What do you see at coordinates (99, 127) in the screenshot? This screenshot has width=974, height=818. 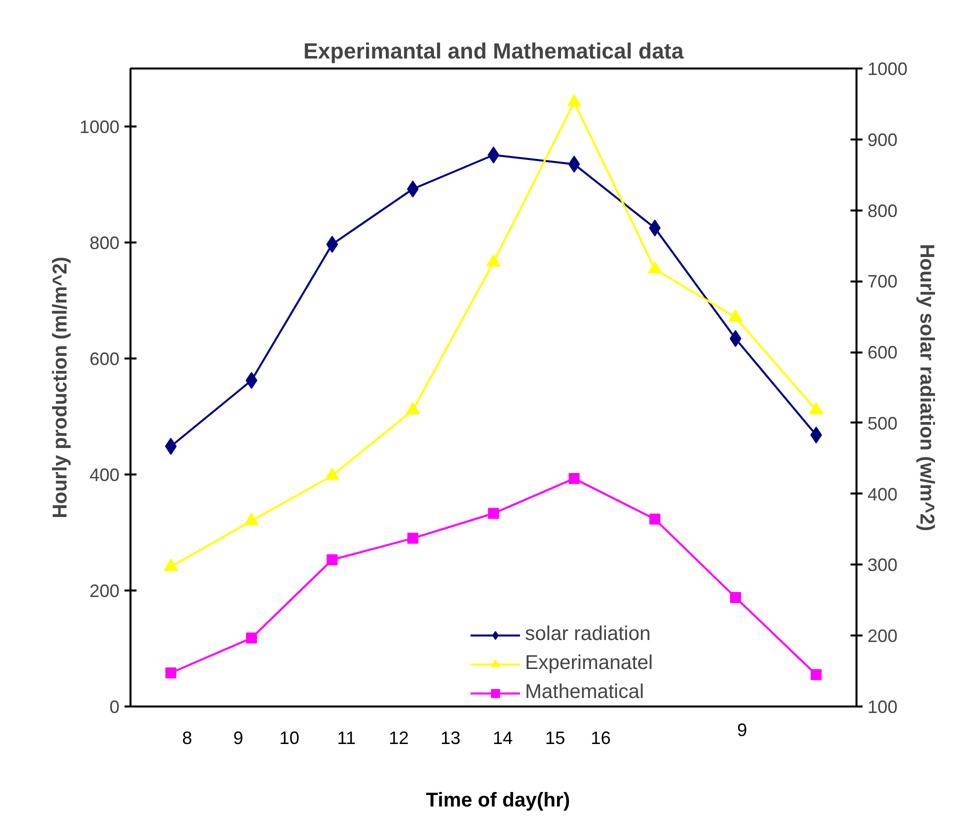 I see `y-tick-label: 1000` at bounding box center [99, 127].